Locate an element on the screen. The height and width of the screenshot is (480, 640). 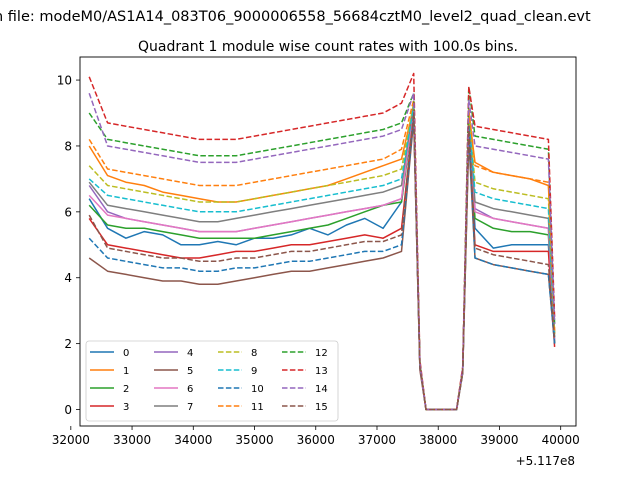
legend-label-2: 2 is located at coordinates (126, 389).